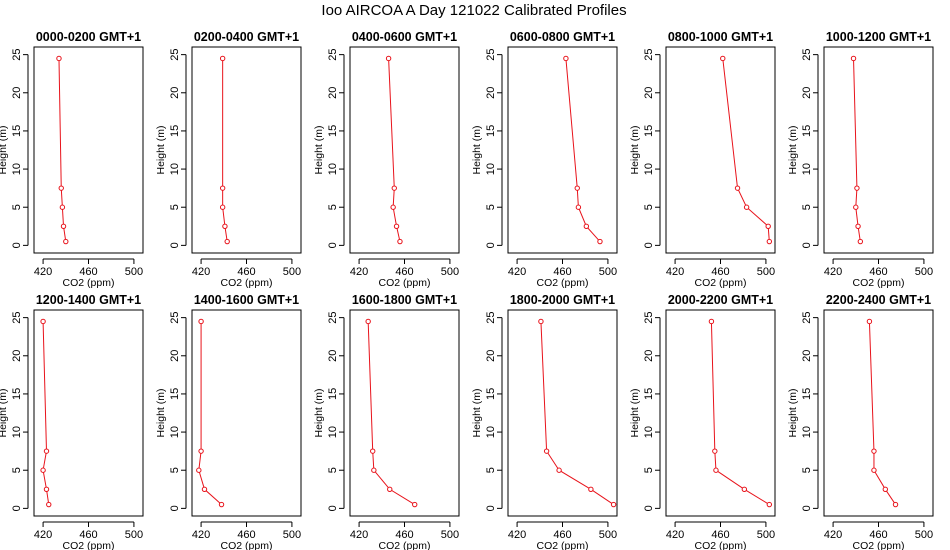 This screenshot has height=550, width=950. What do you see at coordinates (878, 37) in the screenshot?
I see `panel-title: 1000-1200 GMT+1` at bounding box center [878, 37].